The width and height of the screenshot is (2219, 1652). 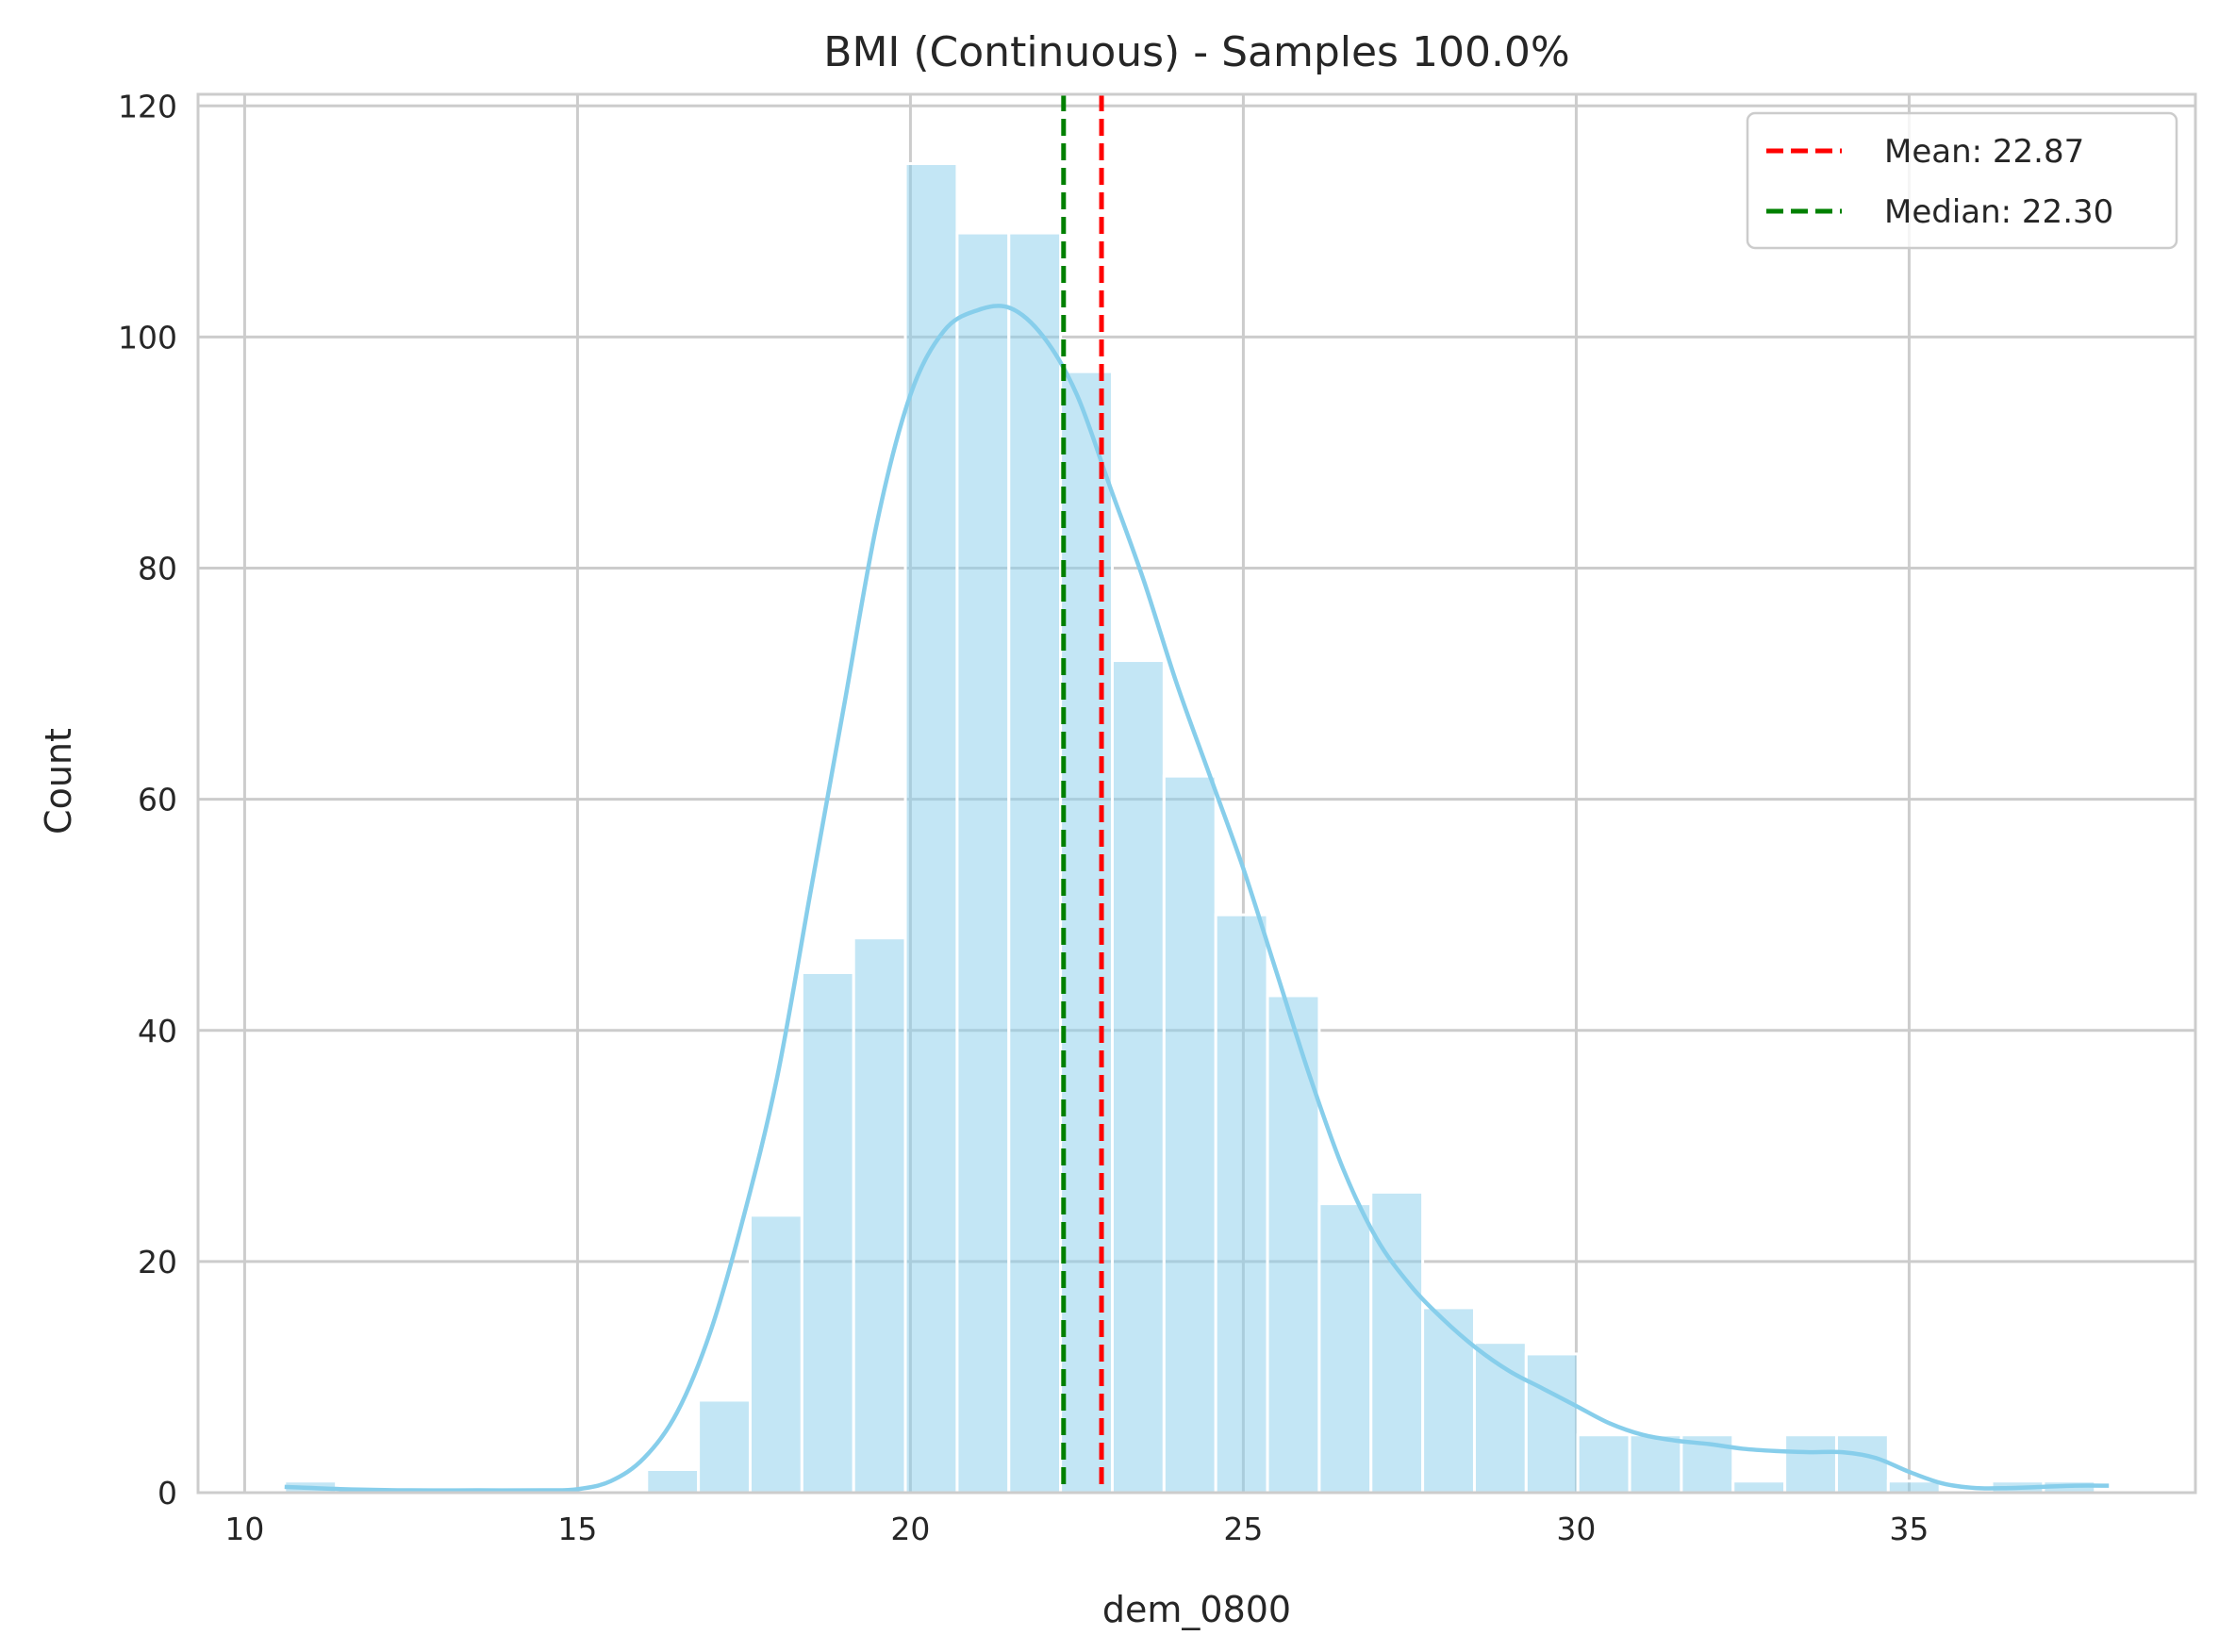 What do you see at coordinates (58, 781) in the screenshot?
I see `y-axis-label: Count` at bounding box center [58, 781].